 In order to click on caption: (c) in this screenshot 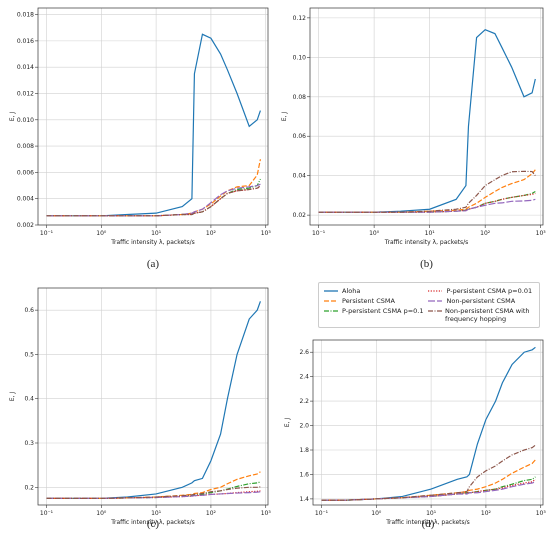, I will do `click(153, 524)`.